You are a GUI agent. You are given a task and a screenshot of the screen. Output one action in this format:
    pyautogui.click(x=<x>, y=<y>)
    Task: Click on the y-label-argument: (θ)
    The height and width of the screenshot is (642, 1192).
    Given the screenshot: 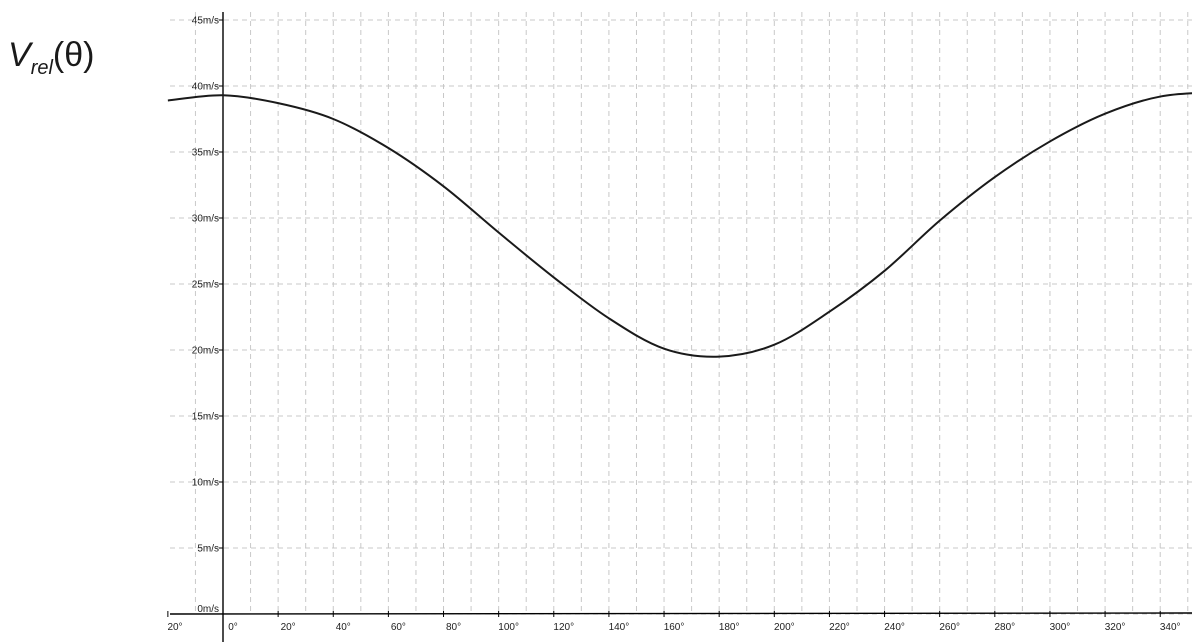 What is the action you would take?
    pyautogui.click(x=73, y=55)
    